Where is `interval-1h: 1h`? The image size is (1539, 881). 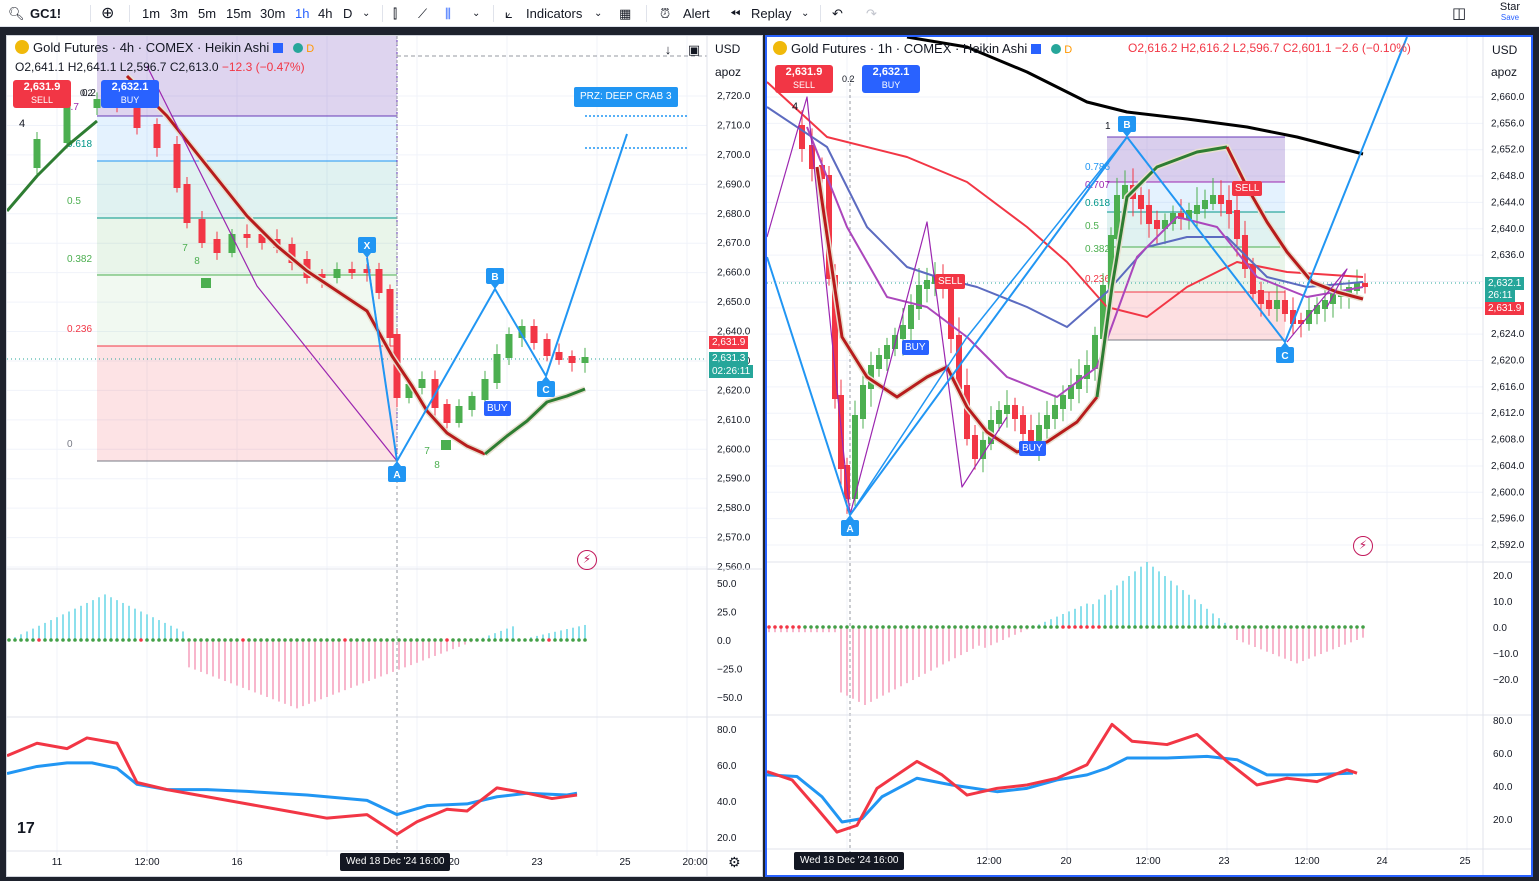
interval-1h: 1h is located at coordinates (302, 13).